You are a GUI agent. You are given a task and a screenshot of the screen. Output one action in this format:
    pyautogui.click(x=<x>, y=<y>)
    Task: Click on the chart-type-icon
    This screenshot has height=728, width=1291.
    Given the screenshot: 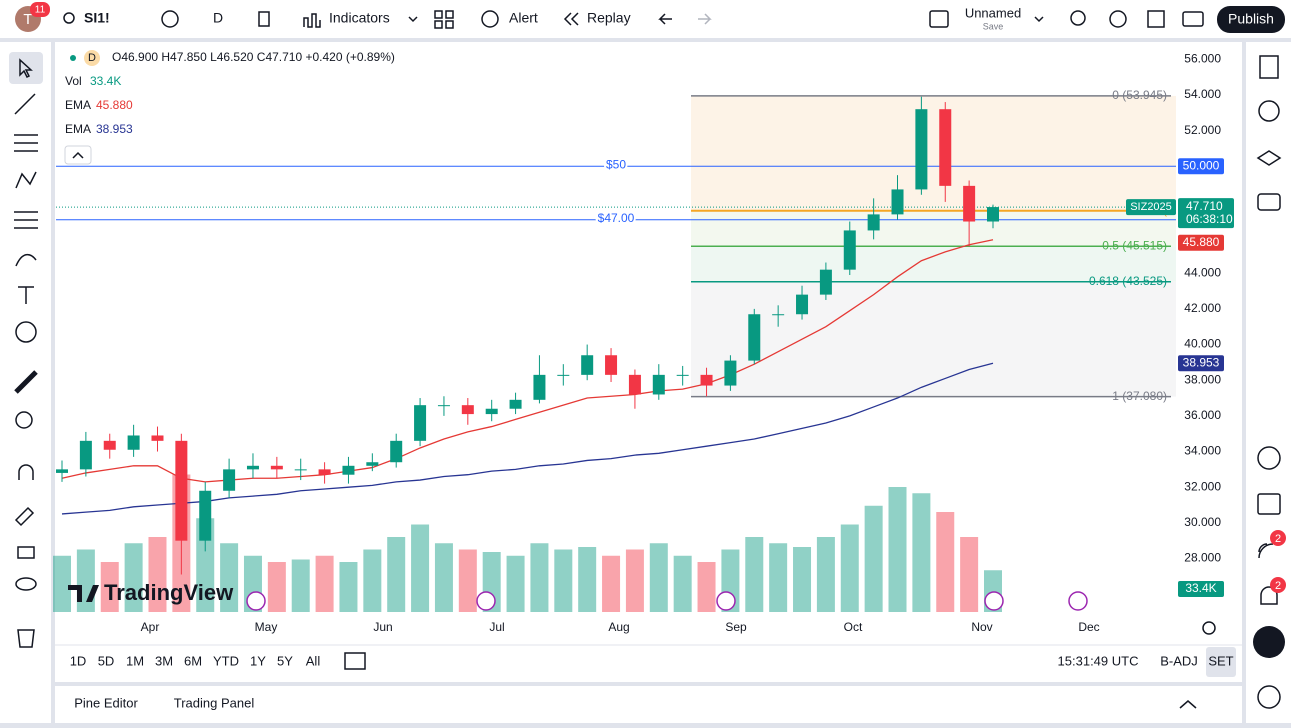 What is the action you would take?
    pyautogui.click(x=264, y=19)
    